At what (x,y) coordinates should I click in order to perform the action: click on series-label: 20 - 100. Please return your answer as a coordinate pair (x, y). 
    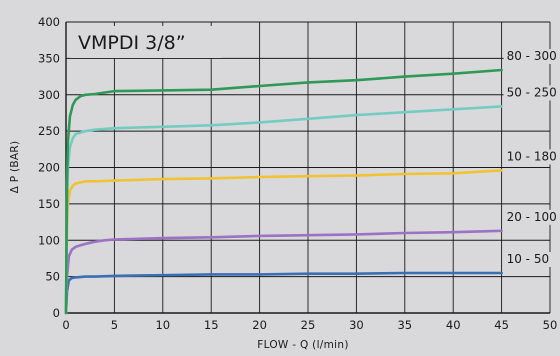
    Looking at the image, I should click on (532, 217).